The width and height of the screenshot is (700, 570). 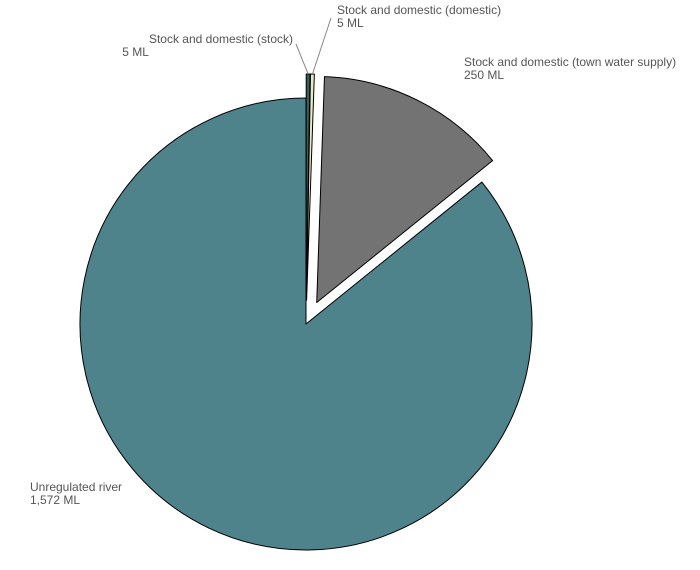 What do you see at coordinates (570, 62) in the screenshot?
I see `slice-name-2: Stock and domestic (town water supply)` at bounding box center [570, 62].